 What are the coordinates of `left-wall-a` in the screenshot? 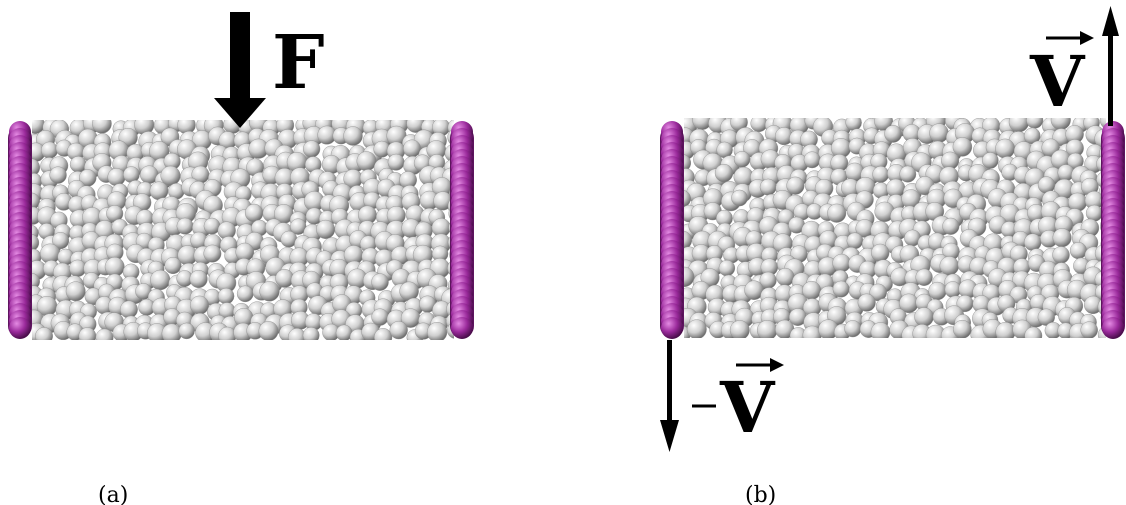 It's located at (20, 230).